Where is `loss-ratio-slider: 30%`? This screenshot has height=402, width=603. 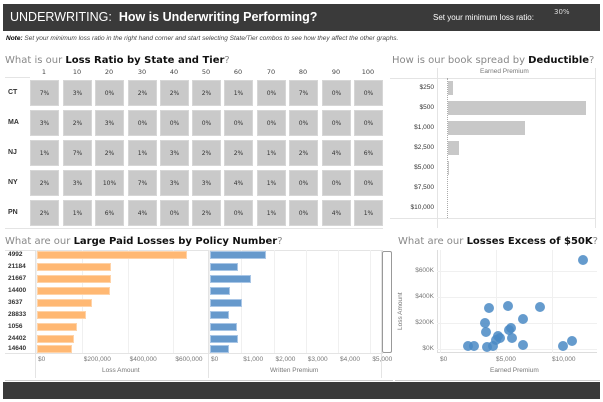
loss-ratio-slider: 30% is located at coordinates (562, 12).